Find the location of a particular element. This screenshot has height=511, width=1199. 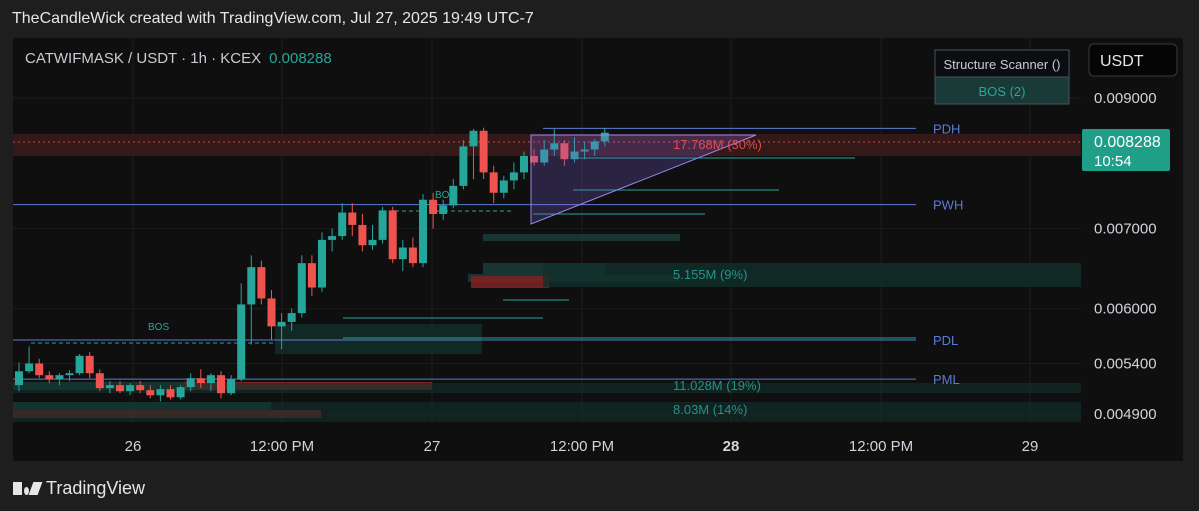

currency-button: USDT is located at coordinates (1133, 60).